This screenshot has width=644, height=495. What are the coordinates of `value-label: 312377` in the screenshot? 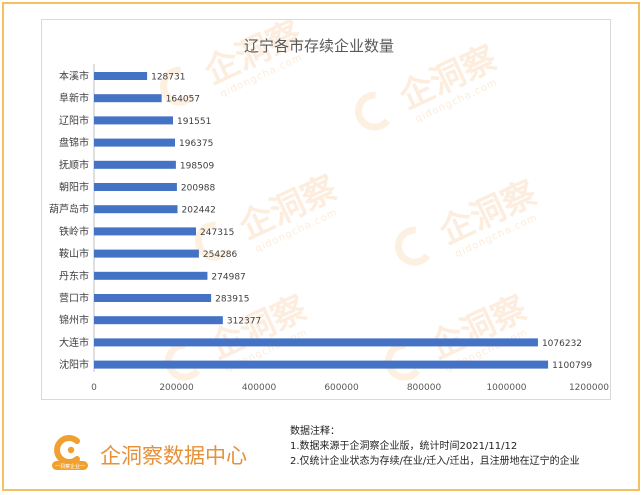 It's located at (244, 322).